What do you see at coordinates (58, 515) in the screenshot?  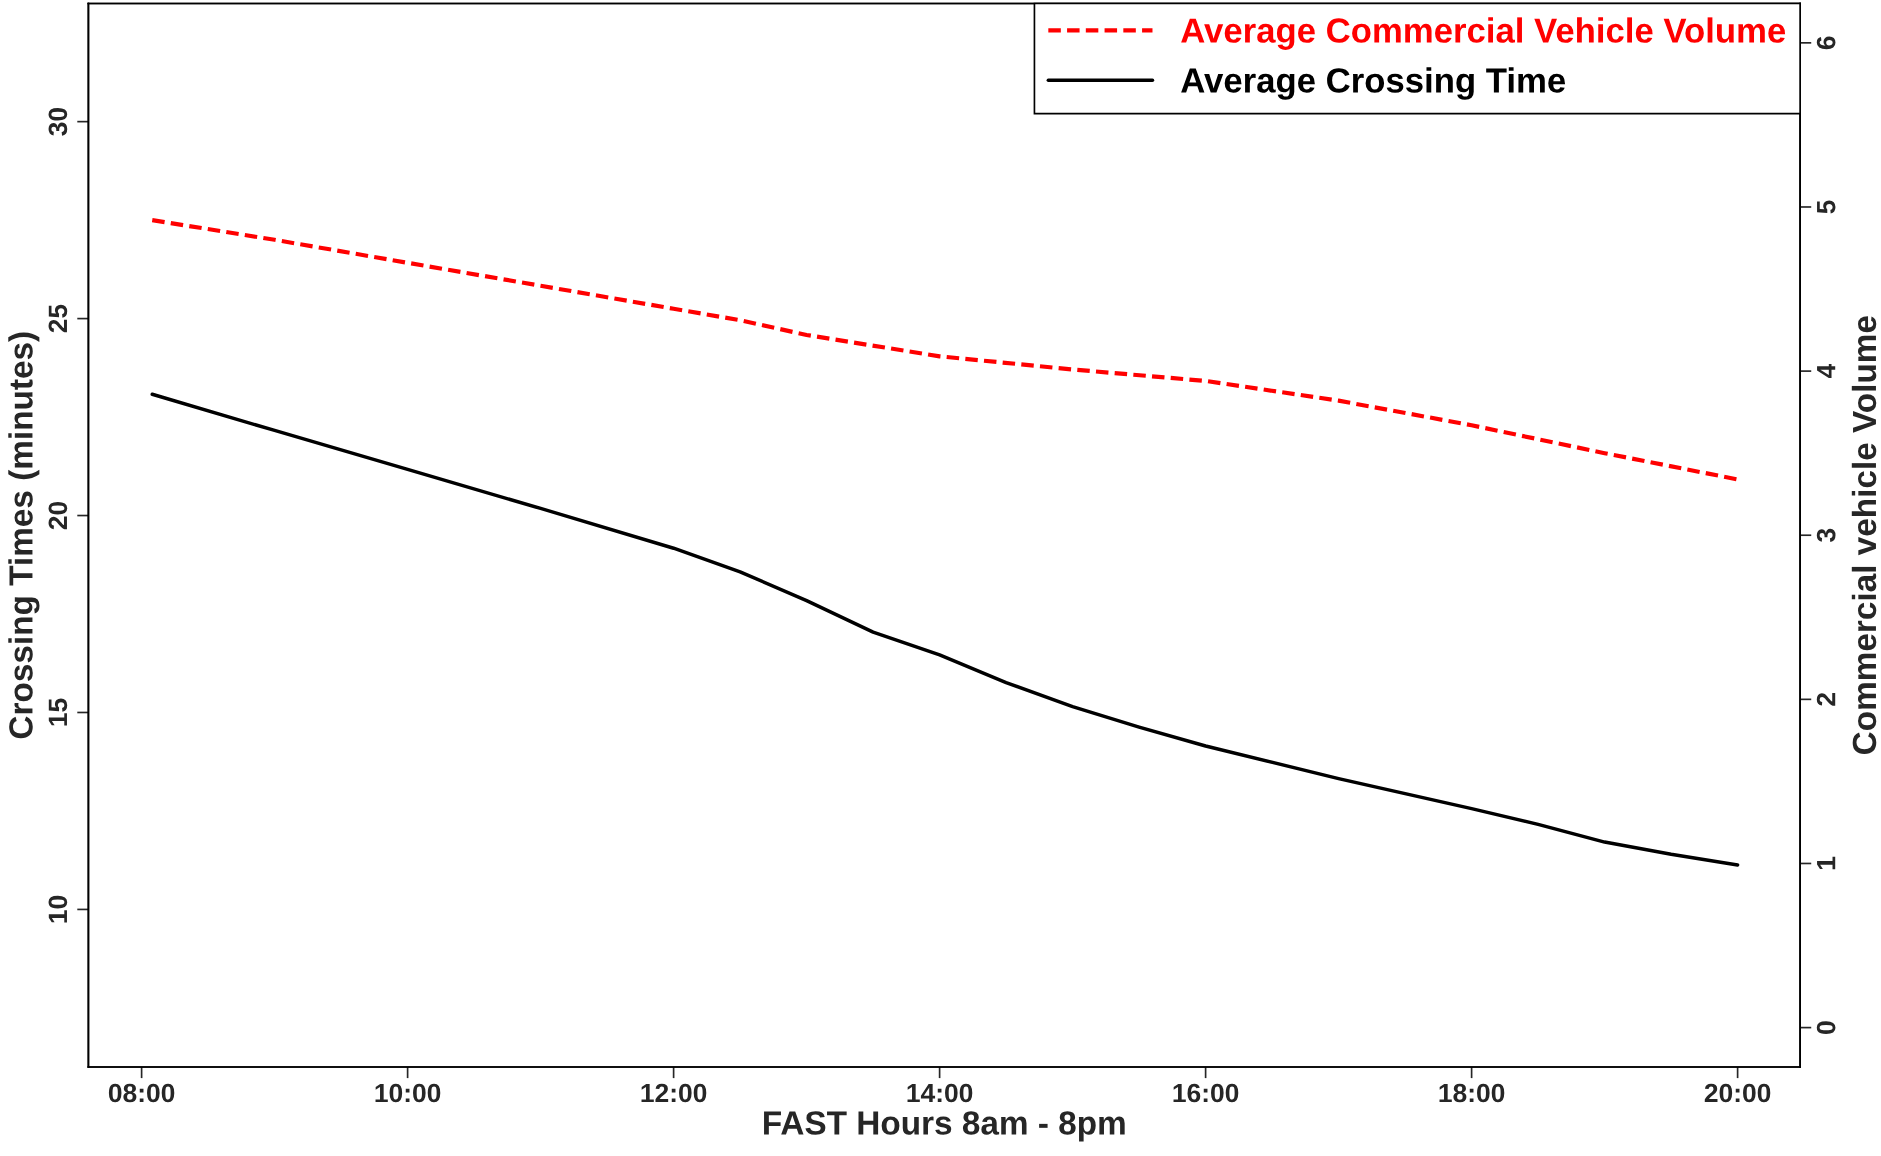 I see `y-tick-label: 20` at bounding box center [58, 515].